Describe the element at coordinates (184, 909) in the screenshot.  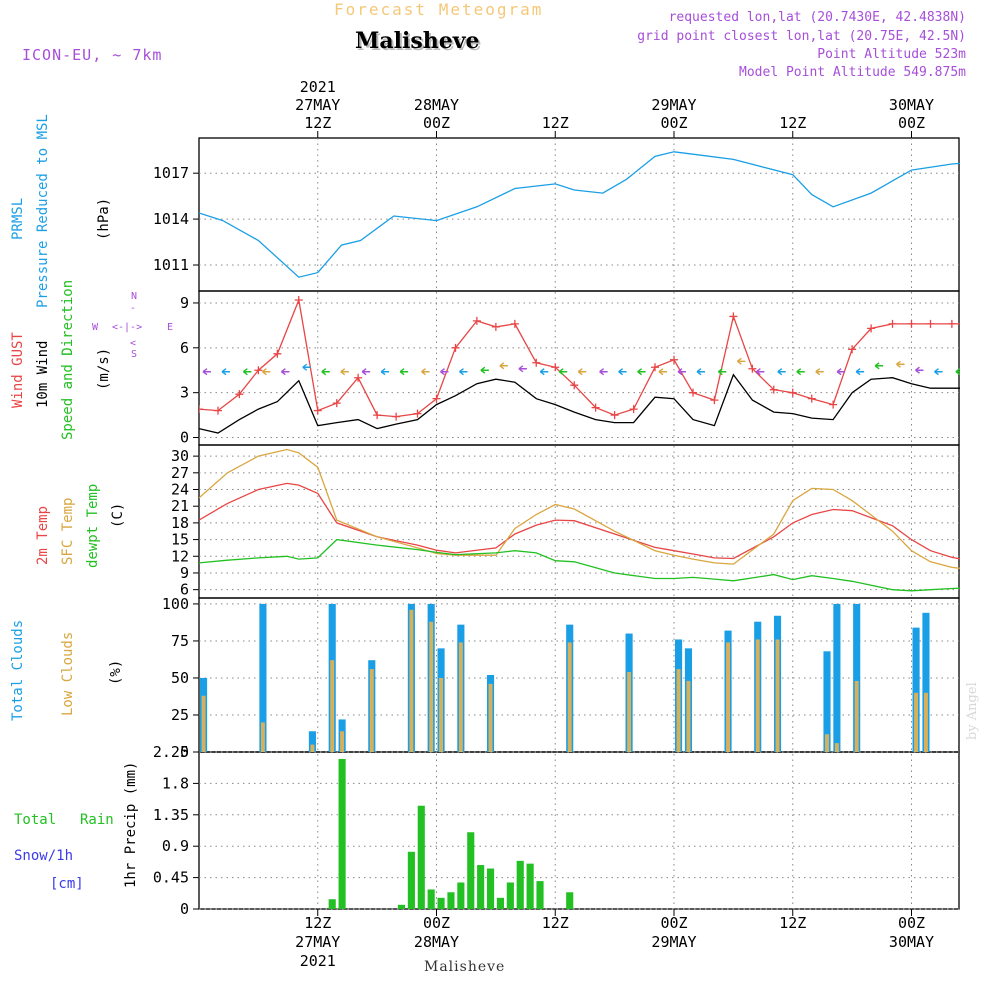
I see `precip-y-tick-label: 0` at that location.